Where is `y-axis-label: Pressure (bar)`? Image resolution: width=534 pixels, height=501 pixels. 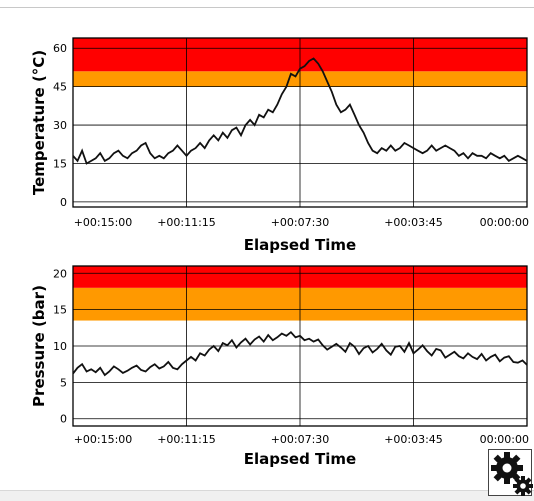
y-axis-label: Pressure (bar) is located at coordinates (39, 346).